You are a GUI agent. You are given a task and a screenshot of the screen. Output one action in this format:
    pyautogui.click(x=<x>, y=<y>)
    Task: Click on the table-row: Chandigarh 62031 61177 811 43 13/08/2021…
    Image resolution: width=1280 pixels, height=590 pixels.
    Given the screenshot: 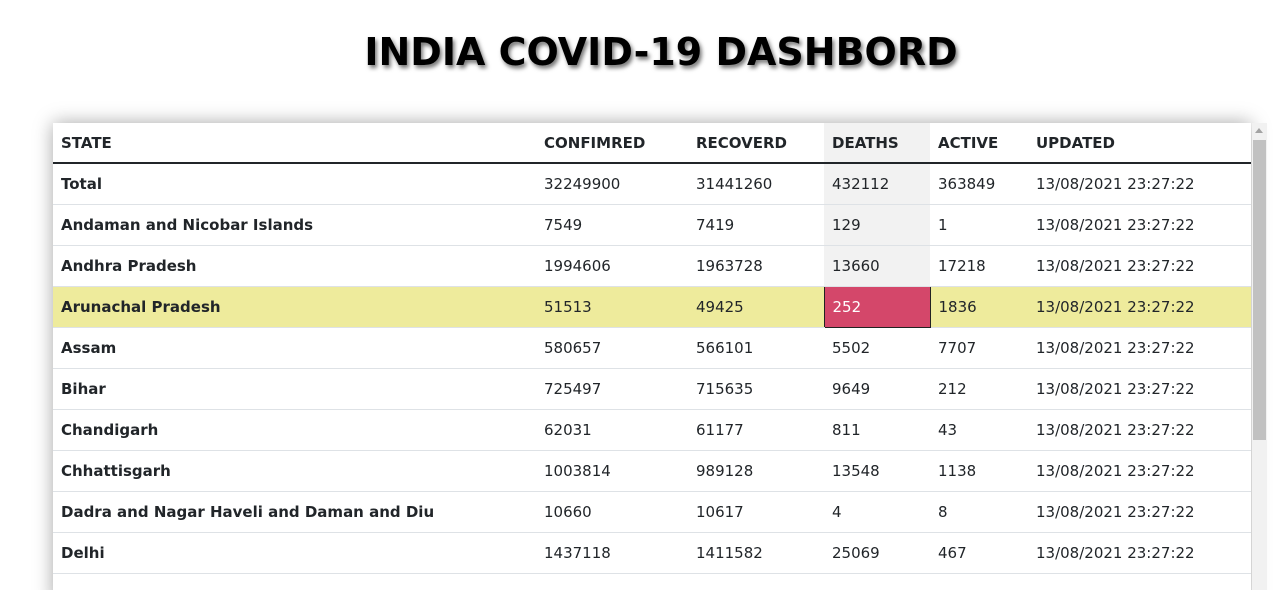 What is the action you would take?
    pyautogui.click(x=652, y=430)
    